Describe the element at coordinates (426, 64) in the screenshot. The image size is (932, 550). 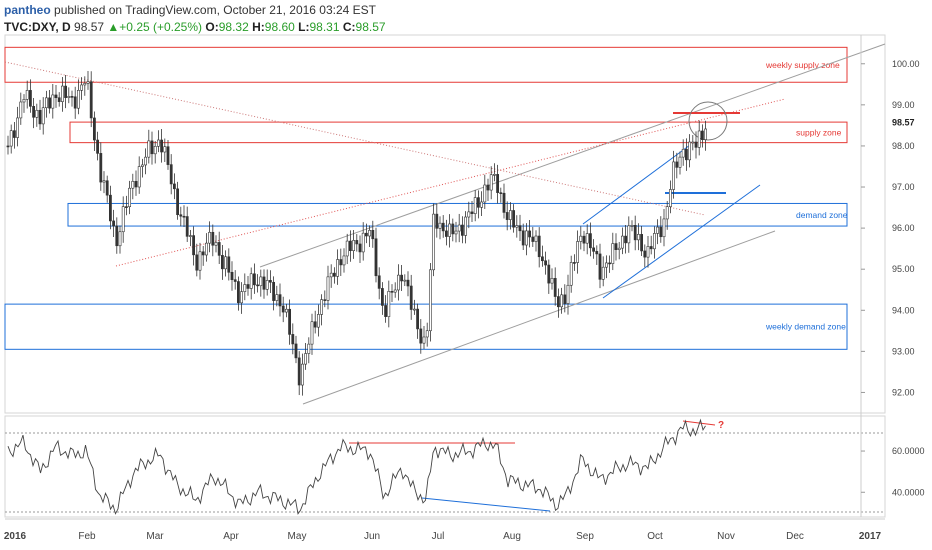
I see `zone-box` at that location.